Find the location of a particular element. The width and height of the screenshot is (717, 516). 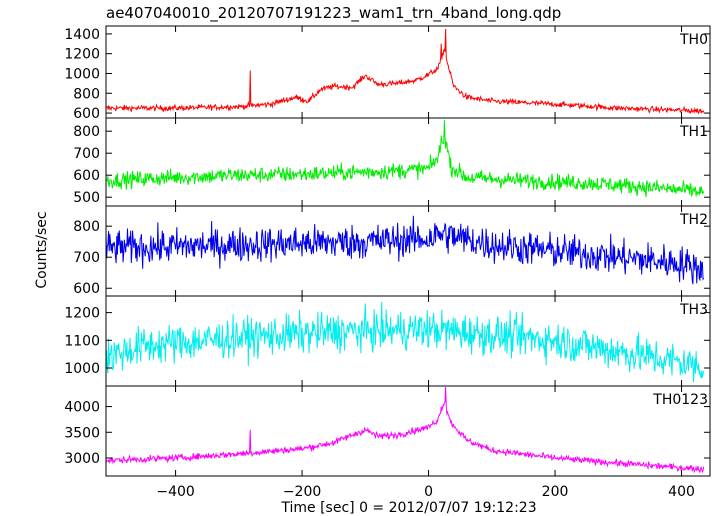

y-tick-label: 500 is located at coordinates (86, 198).